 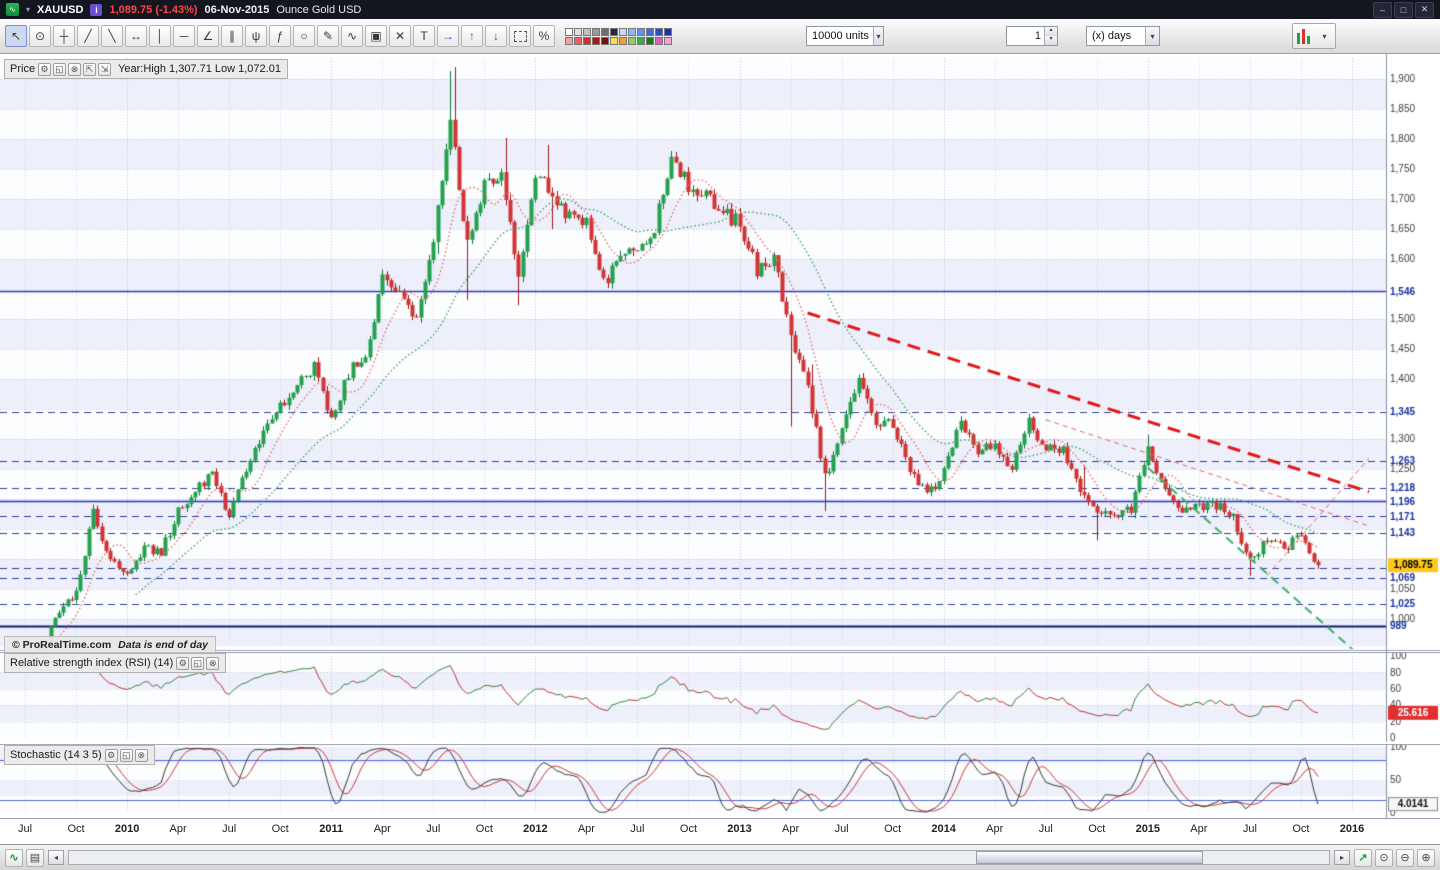 What do you see at coordinates (160, 36) in the screenshot?
I see `vertical-line-tool: │` at bounding box center [160, 36].